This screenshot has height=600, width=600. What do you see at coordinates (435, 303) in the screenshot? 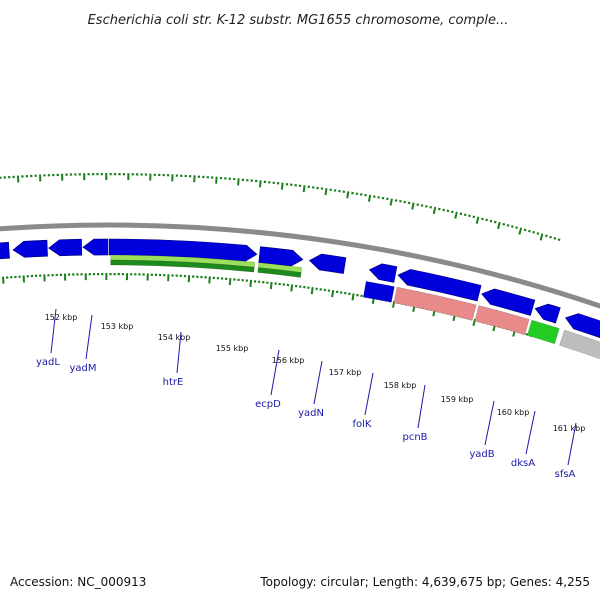
I see `gene-feature-pcnB` at bounding box center [435, 303].